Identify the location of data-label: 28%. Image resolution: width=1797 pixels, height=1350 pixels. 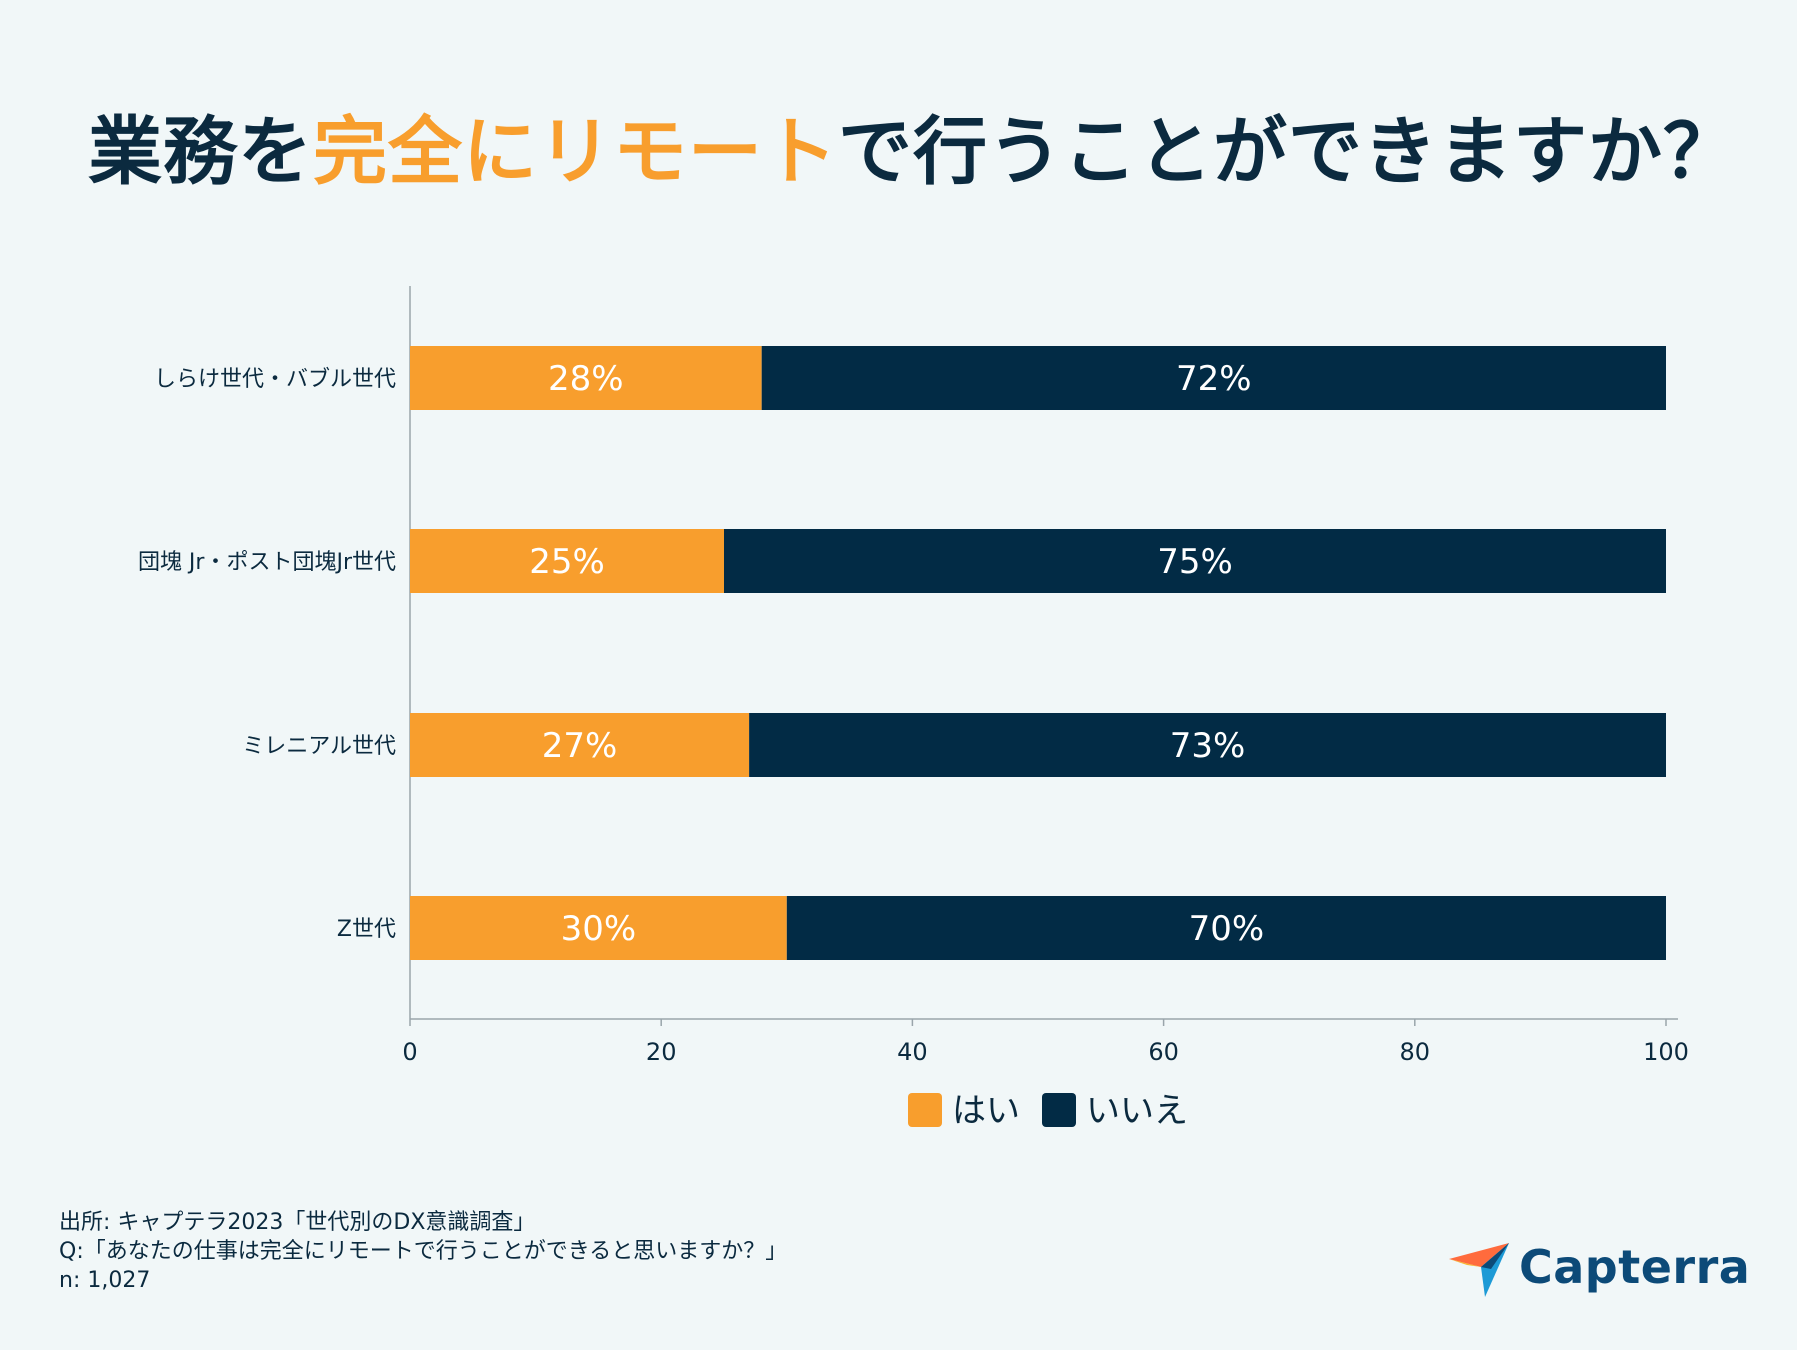
(586, 379).